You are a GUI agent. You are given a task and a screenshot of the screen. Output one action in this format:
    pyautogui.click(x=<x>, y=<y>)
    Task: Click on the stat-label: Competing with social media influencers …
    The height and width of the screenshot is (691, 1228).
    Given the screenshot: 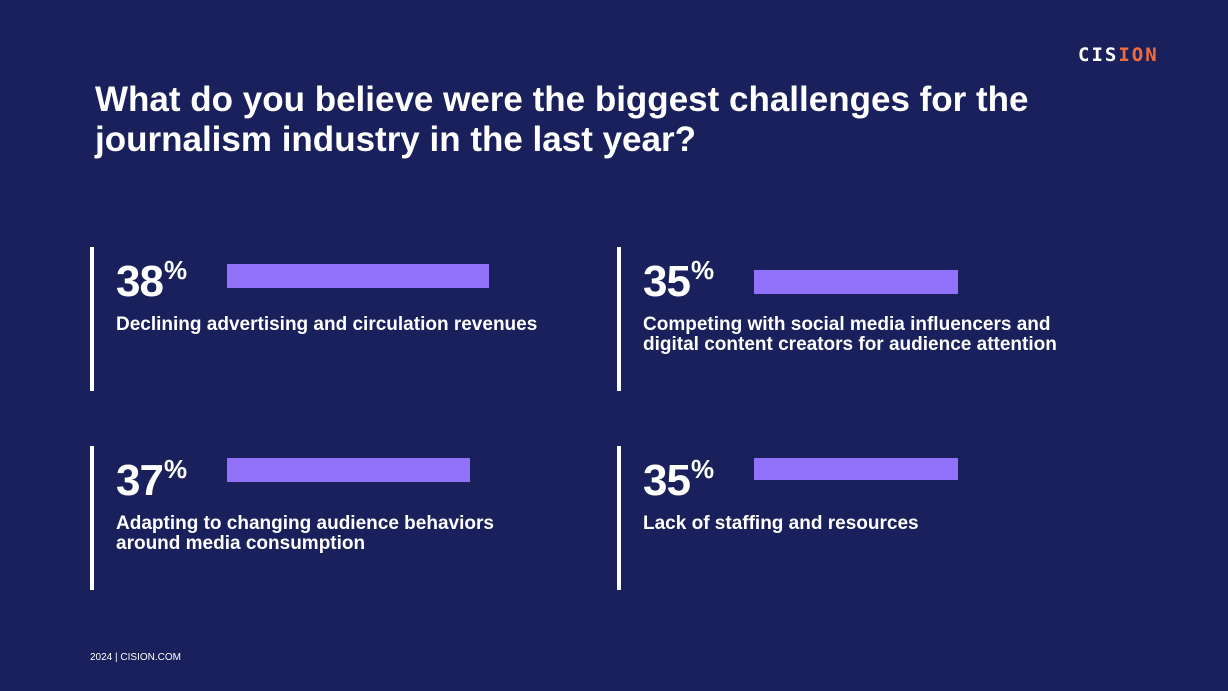 What is the action you would take?
    pyautogui.click(x=850, y=334)
    